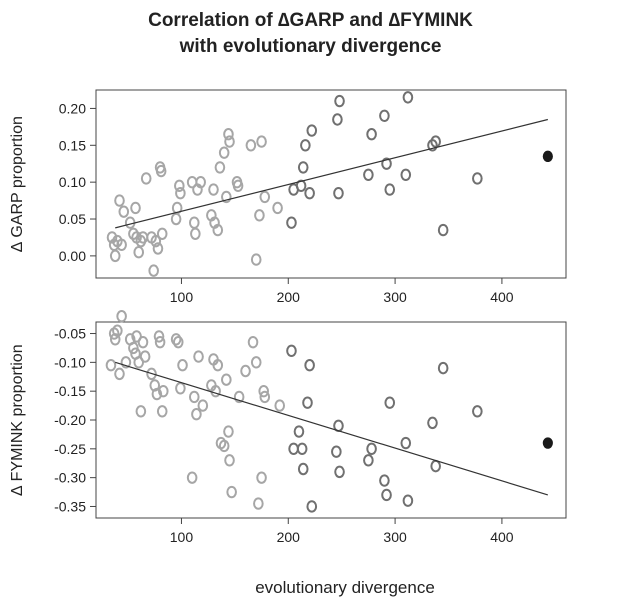 The width and height of the screenshot is (621, 605). What do you see at coordinates (331, 173) in the screenshot?
I see `trend-line` at bounding box center [331, 173].